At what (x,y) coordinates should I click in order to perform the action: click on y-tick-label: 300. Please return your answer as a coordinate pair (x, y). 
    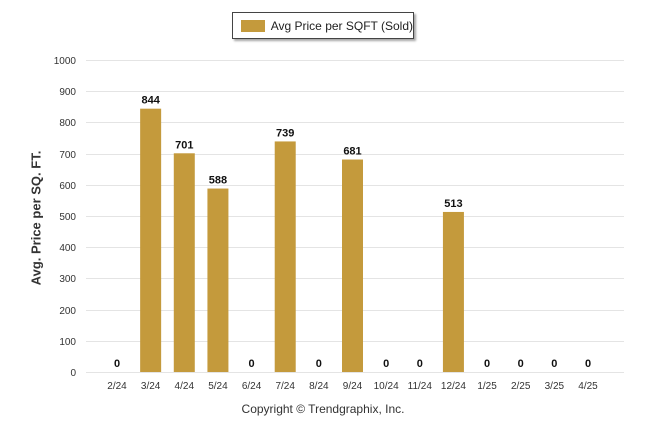
    Looking at the image, I should click on (67, 279).